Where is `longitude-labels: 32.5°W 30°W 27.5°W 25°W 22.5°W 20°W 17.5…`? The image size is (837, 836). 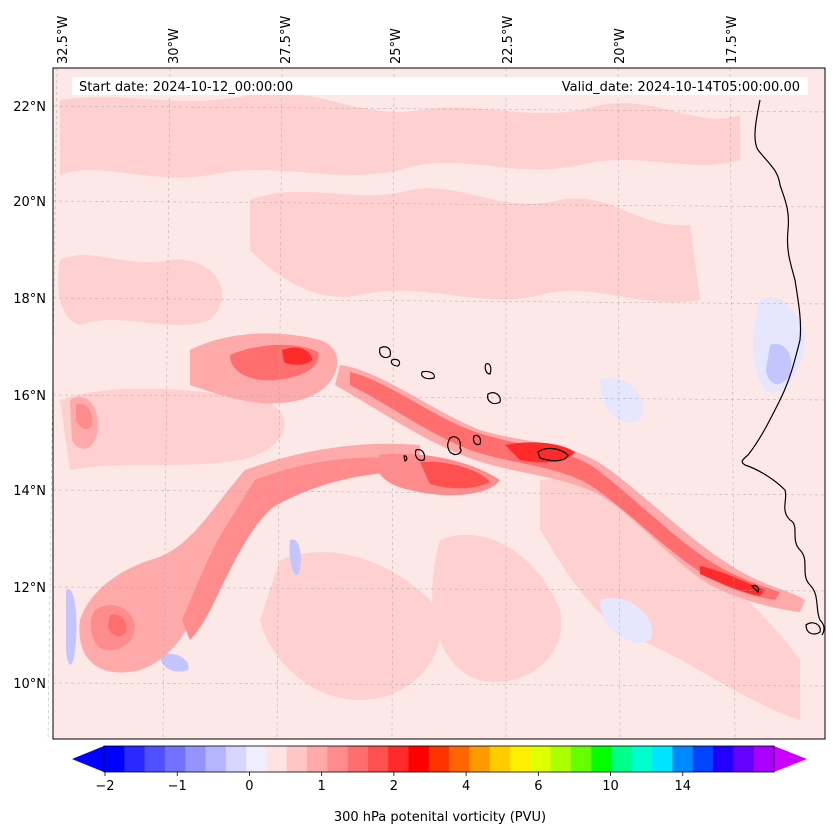 longitude-labels: 32.5°W 30°W 27.5°W 25°W 22.5°W 20°W 17.5… is located at coordinates (398, 40).